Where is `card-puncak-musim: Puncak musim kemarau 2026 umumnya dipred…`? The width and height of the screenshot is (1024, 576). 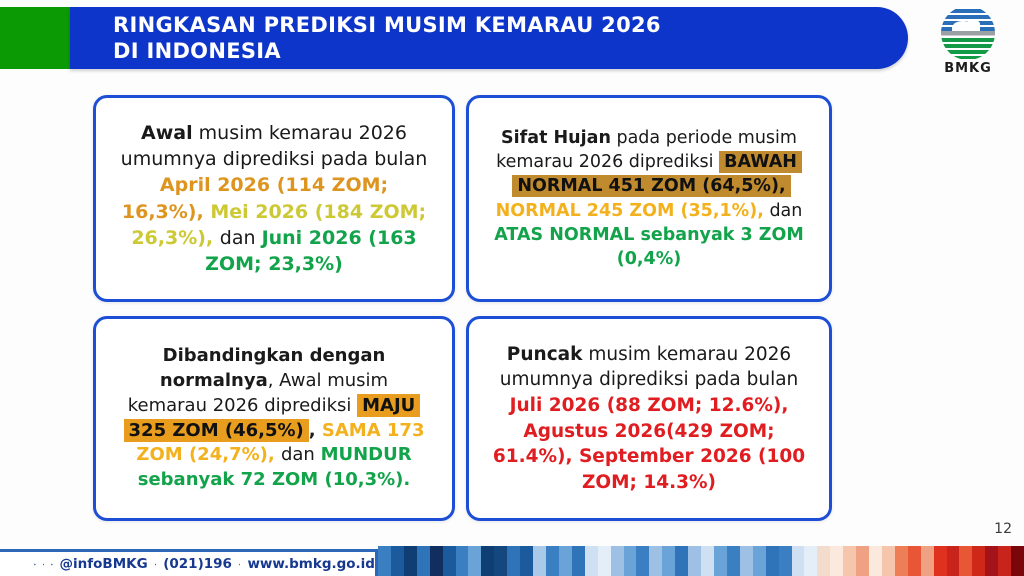
card-puncak-musim: Puncak musim kemarau 2026 umumnya dipred… is located at coordinates (649, 418).